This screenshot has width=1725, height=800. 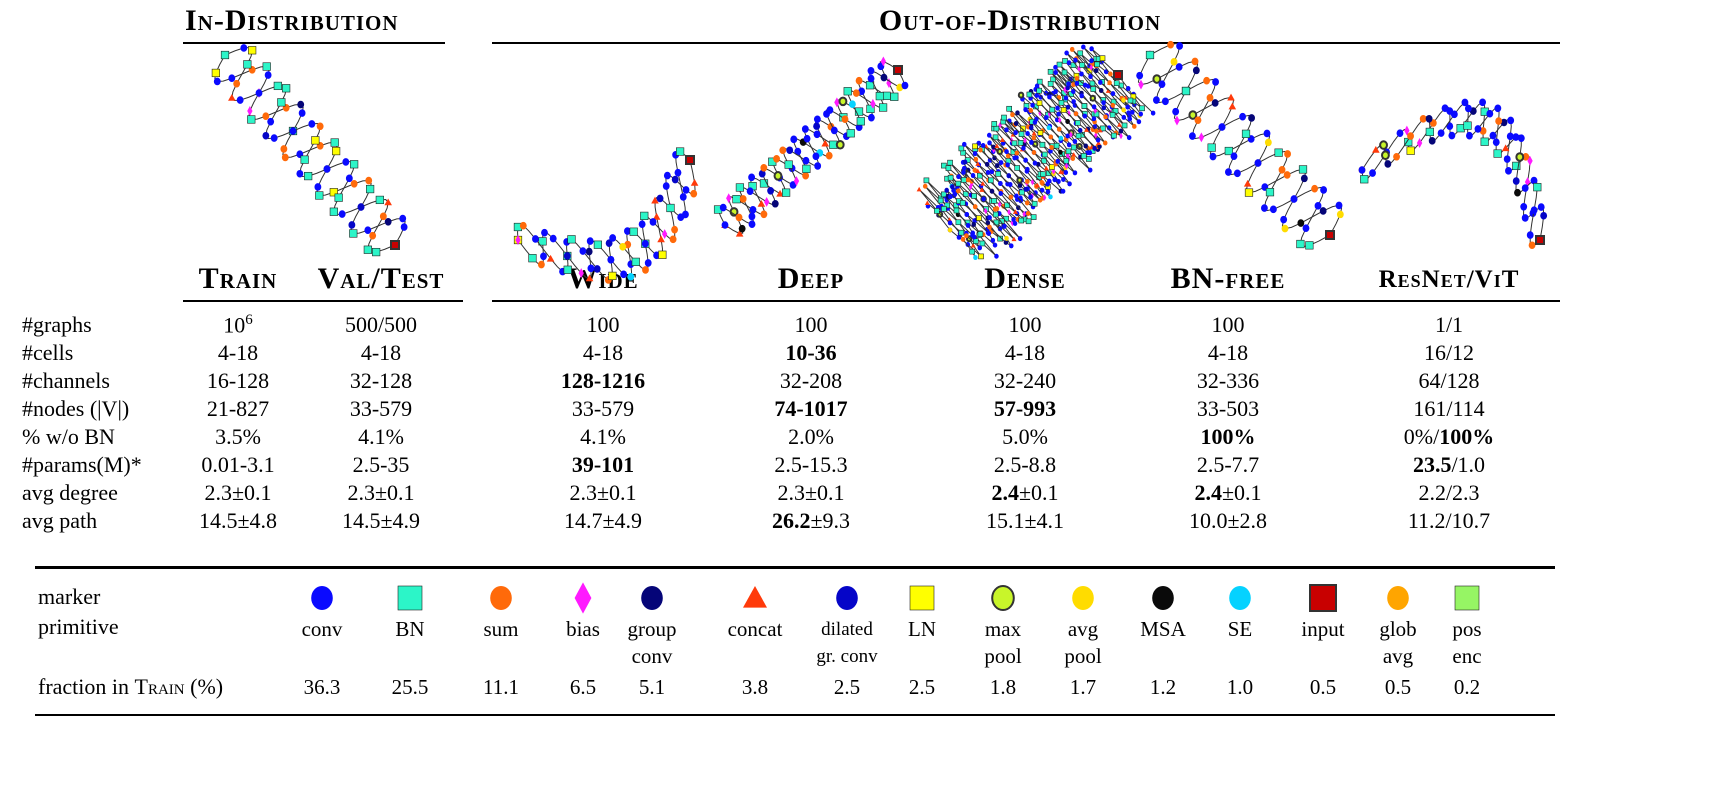 What do you see at coordinates (1467, 598) in the screenshot?
I see `pos-marker-icon` at bounding box center [1467, 598].